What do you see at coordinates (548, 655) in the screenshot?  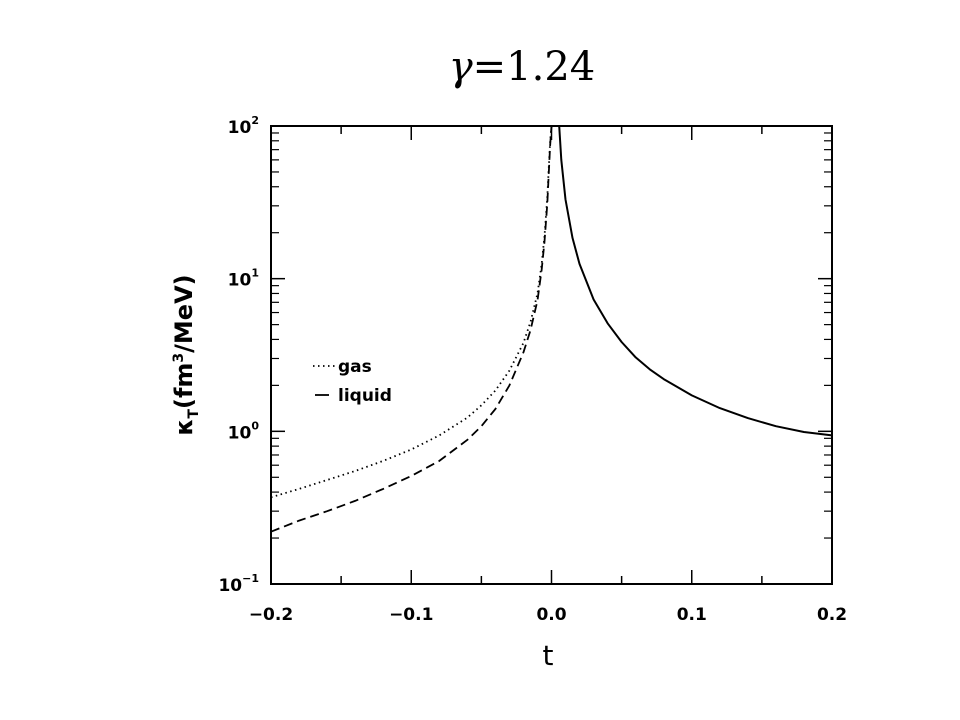 I see `x-axis-label: t` at bounding box center [548, 655].